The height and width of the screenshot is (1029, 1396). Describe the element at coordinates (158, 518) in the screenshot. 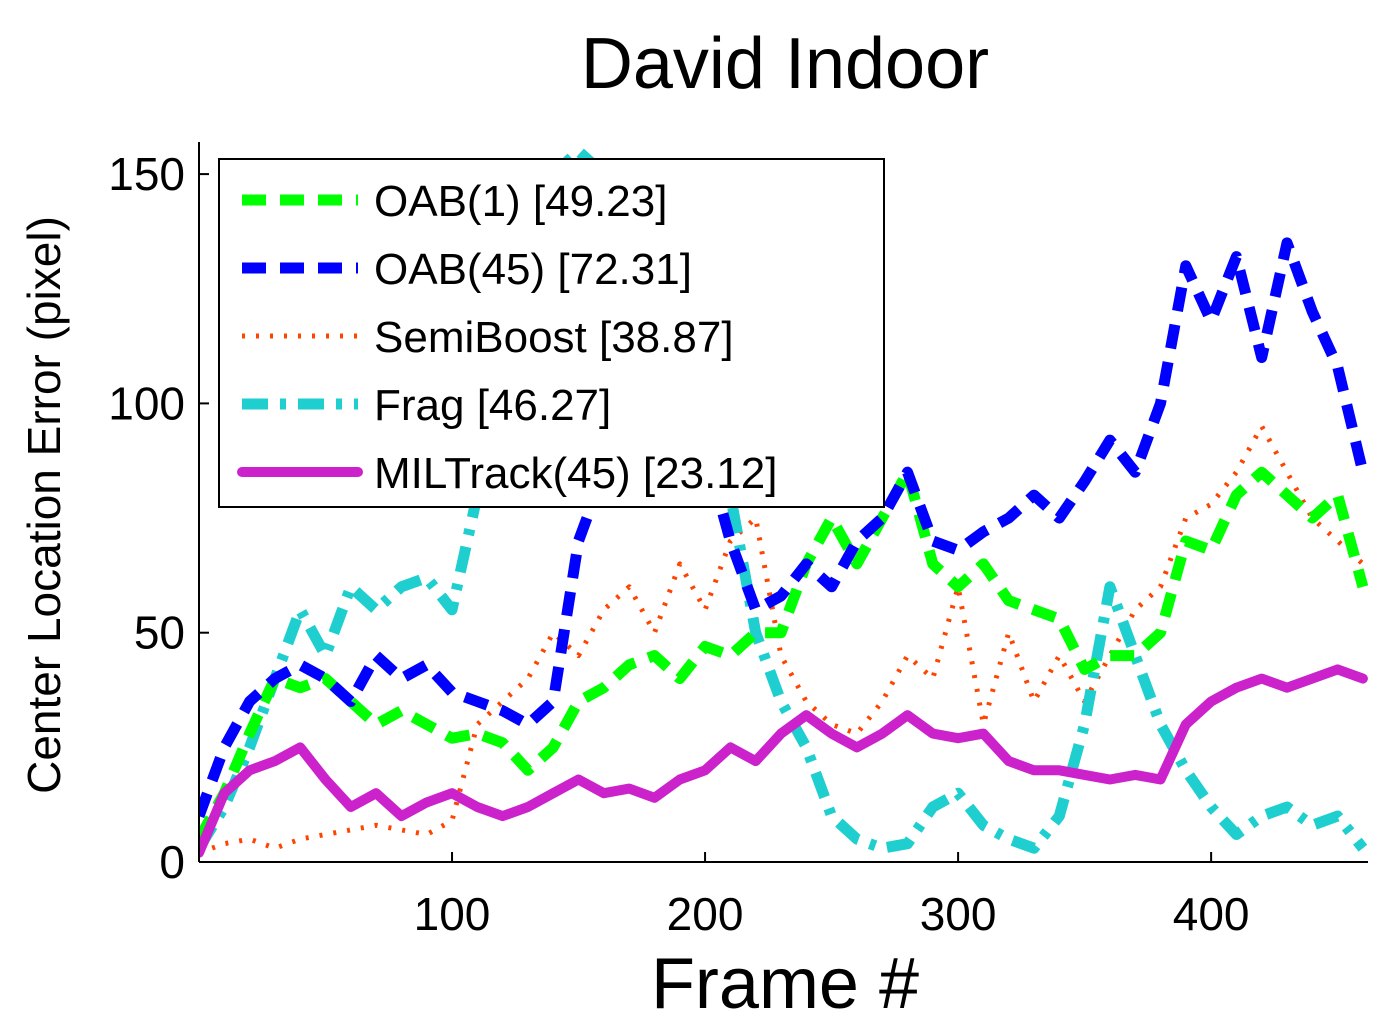

I see `y-ticks: 0 50 100 150` at that location.